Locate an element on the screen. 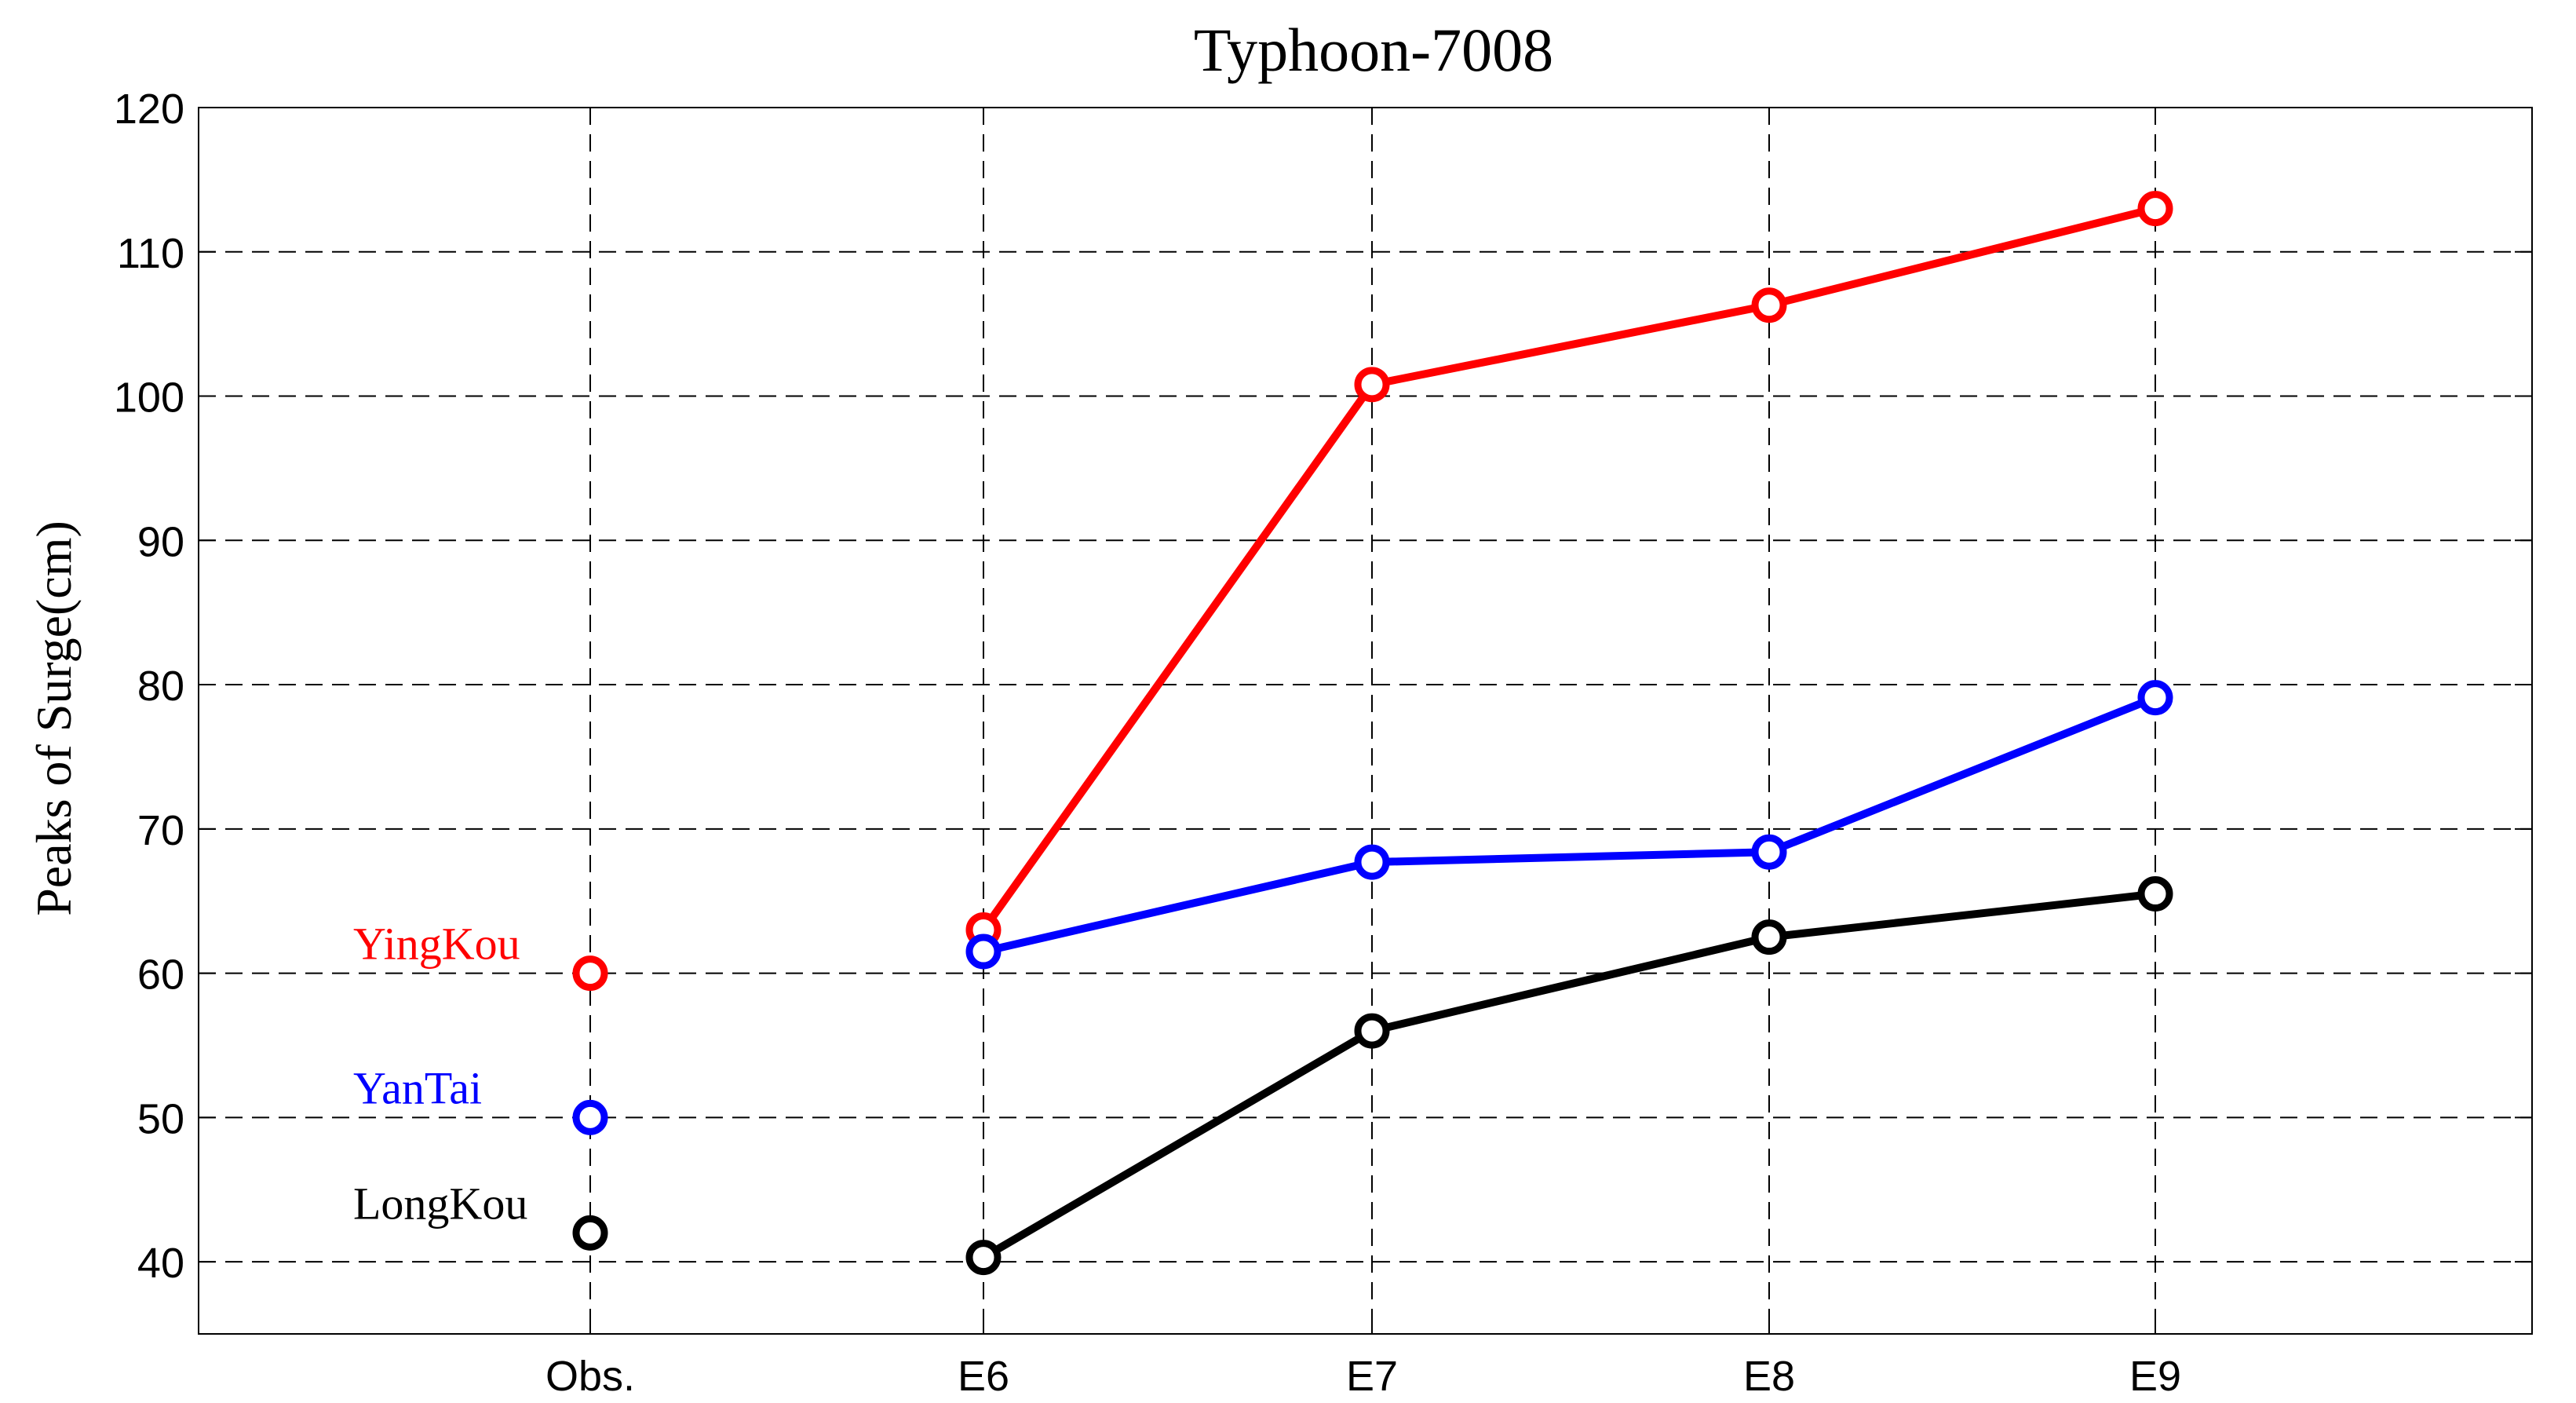 The image size is (2576, 1403). y-tick-label: 120 is located at coordinates (149, 110).